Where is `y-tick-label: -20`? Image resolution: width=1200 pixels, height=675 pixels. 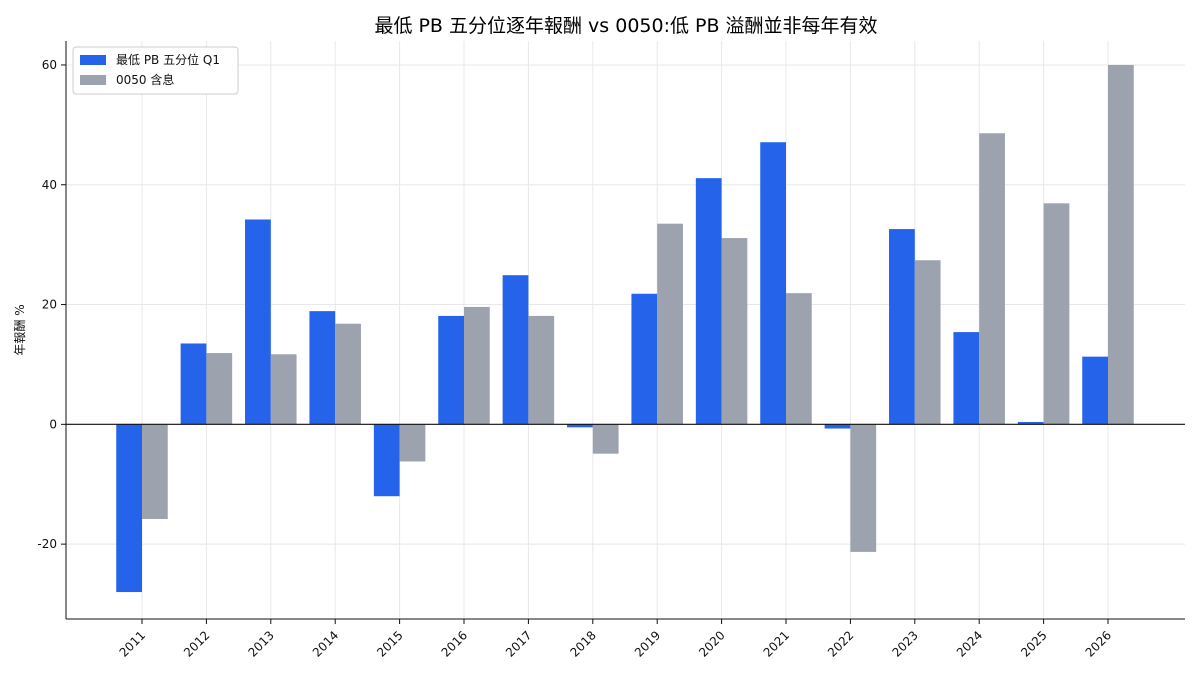 y-tick-label: -20 is located at coordinates (47, 544).